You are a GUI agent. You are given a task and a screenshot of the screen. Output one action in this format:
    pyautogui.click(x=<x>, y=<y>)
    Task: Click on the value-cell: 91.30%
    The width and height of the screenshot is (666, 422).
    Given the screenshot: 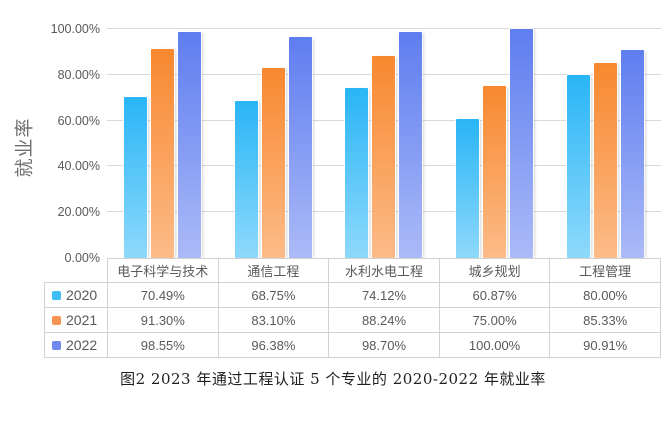 What is the action you would take?
    pyautogui.click(x=163, y=320)
    